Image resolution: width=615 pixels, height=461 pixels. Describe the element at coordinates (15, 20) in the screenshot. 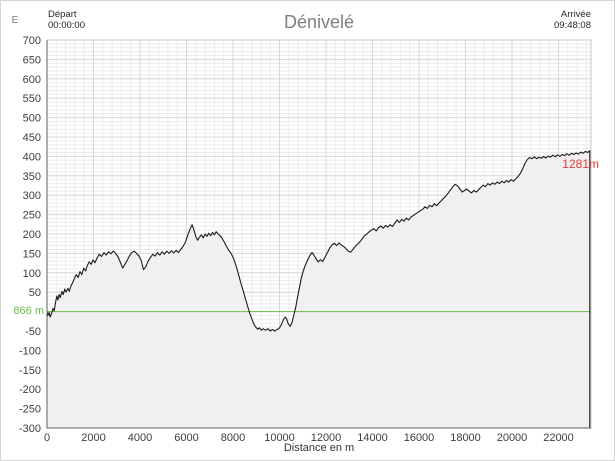

I see `y-axis-unit-label: E` at that location.